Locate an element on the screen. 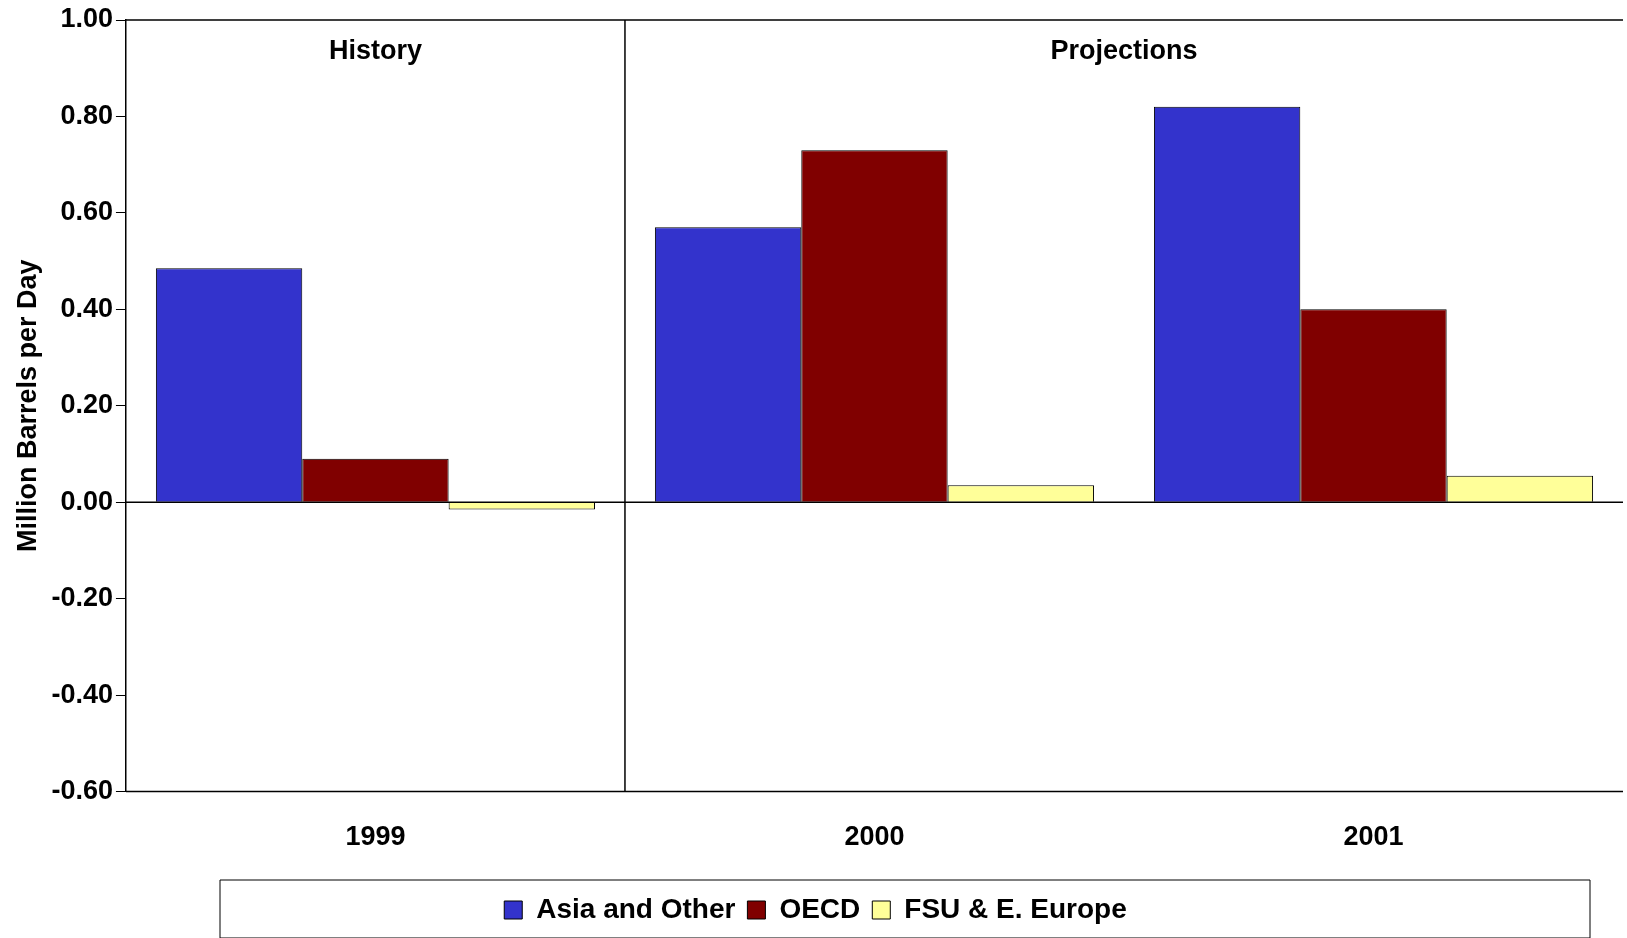 This screenshot has height=938, width=1627. y-tick-label: -0.60 is located at coordinates (82, 790).